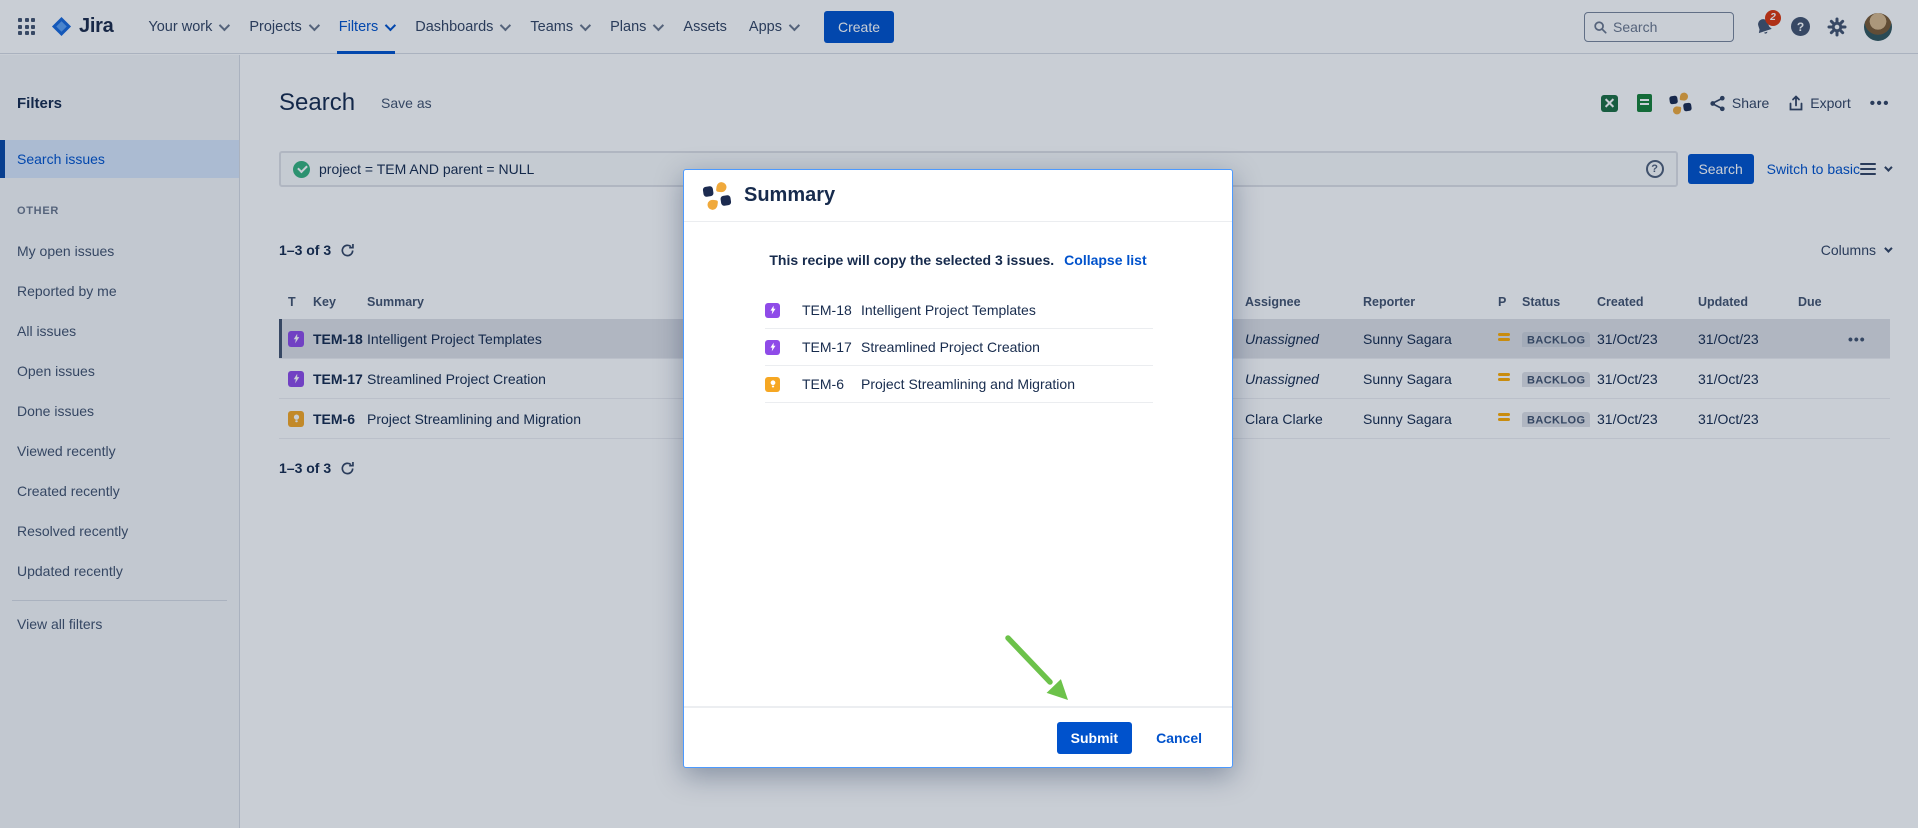  I want to click on sidebar-item: Reported by me, so click(119, 291).